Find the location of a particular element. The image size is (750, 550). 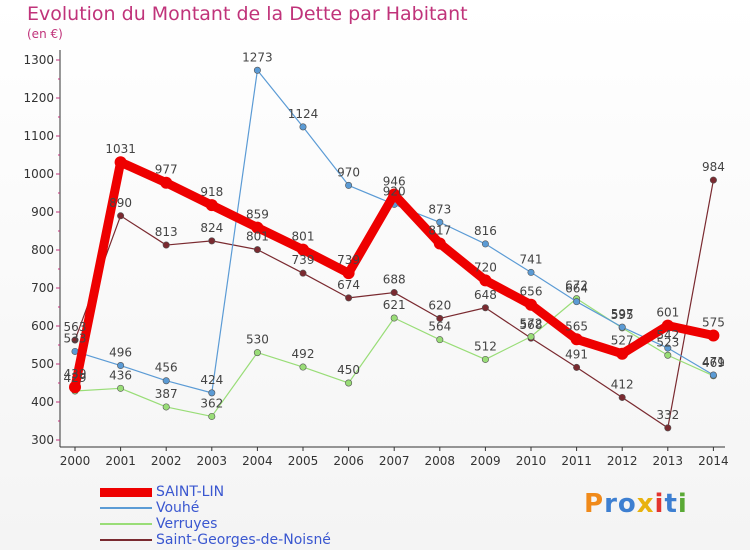

logo-letter: i is located at coordinates (682, 504).